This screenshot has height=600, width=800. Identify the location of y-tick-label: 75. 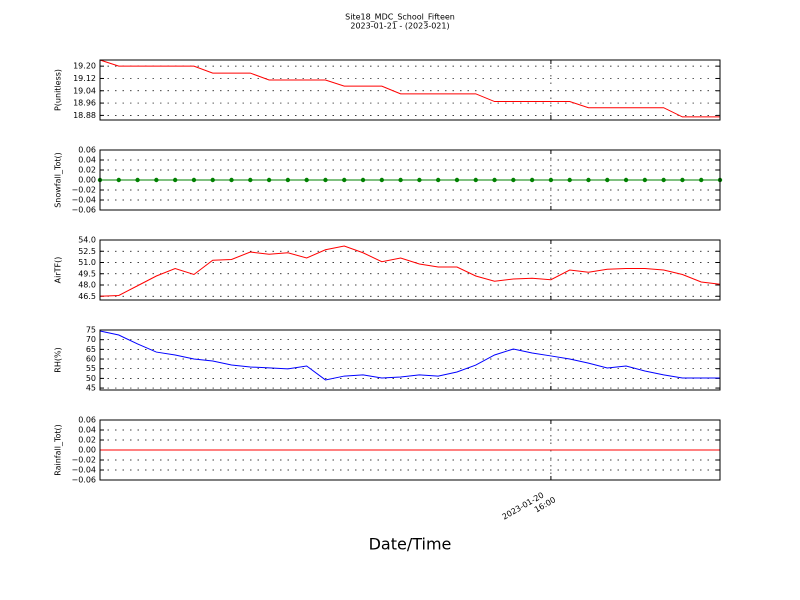
(91, 330).